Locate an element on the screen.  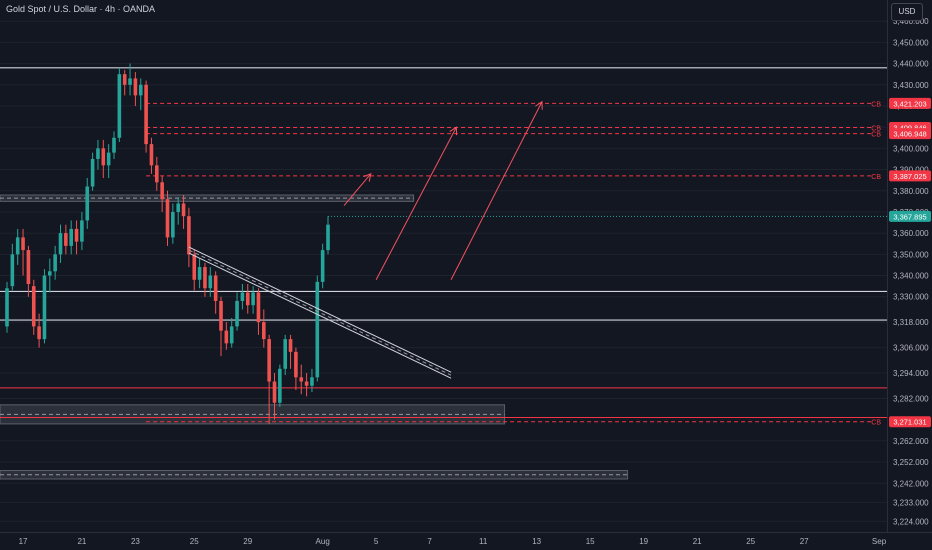
time-tick-label: Aug is located at coordinates (323, 541).